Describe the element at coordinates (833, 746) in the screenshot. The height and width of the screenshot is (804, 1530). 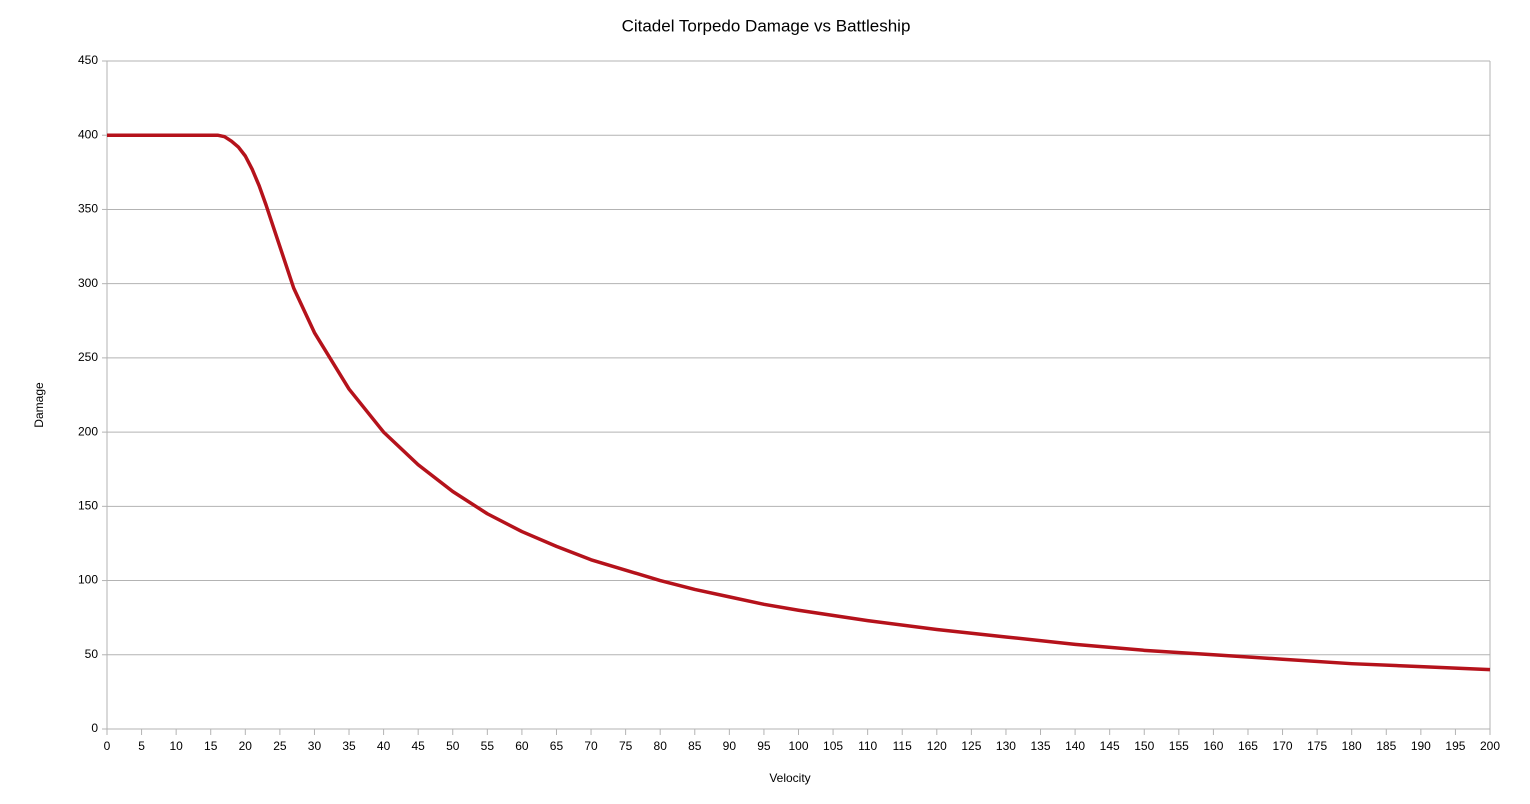
I see `x-tick-label: 105` at that location.